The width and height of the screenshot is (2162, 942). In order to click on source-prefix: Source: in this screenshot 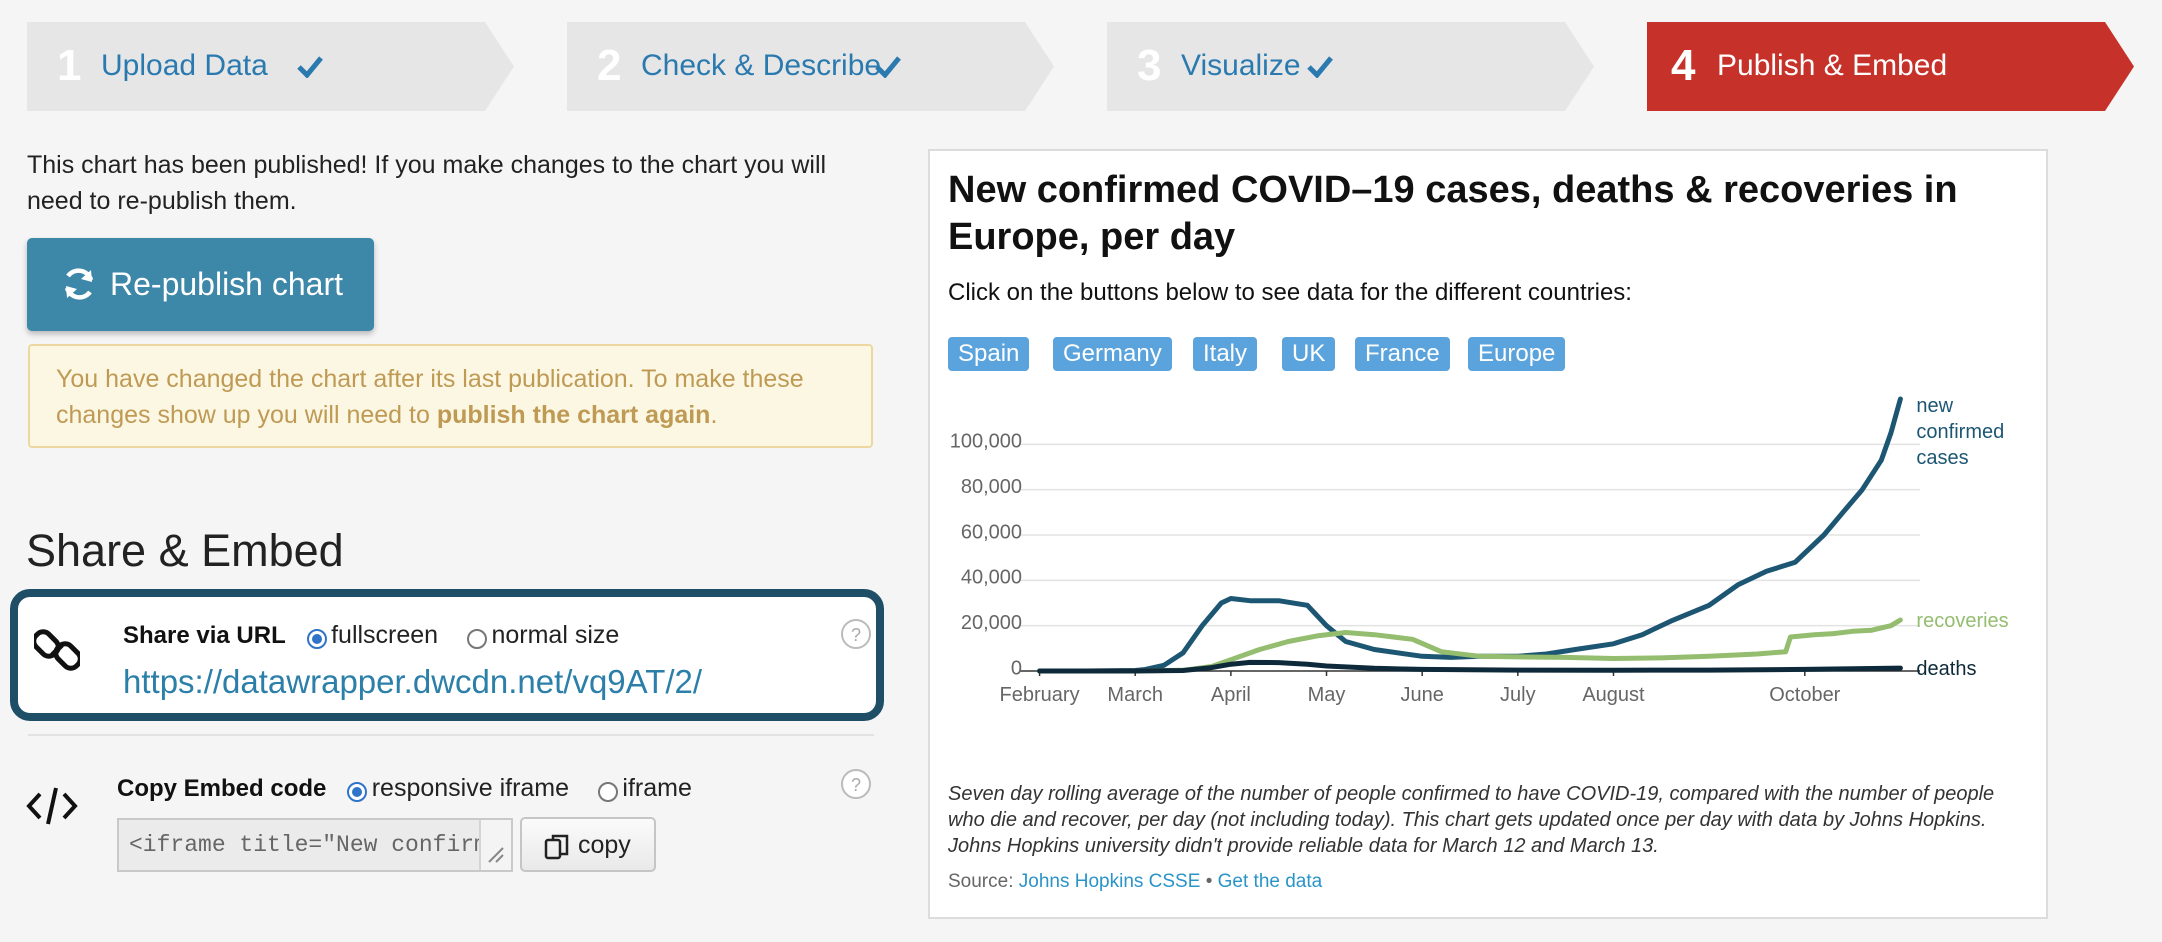, I will do `click(981, 881)`.